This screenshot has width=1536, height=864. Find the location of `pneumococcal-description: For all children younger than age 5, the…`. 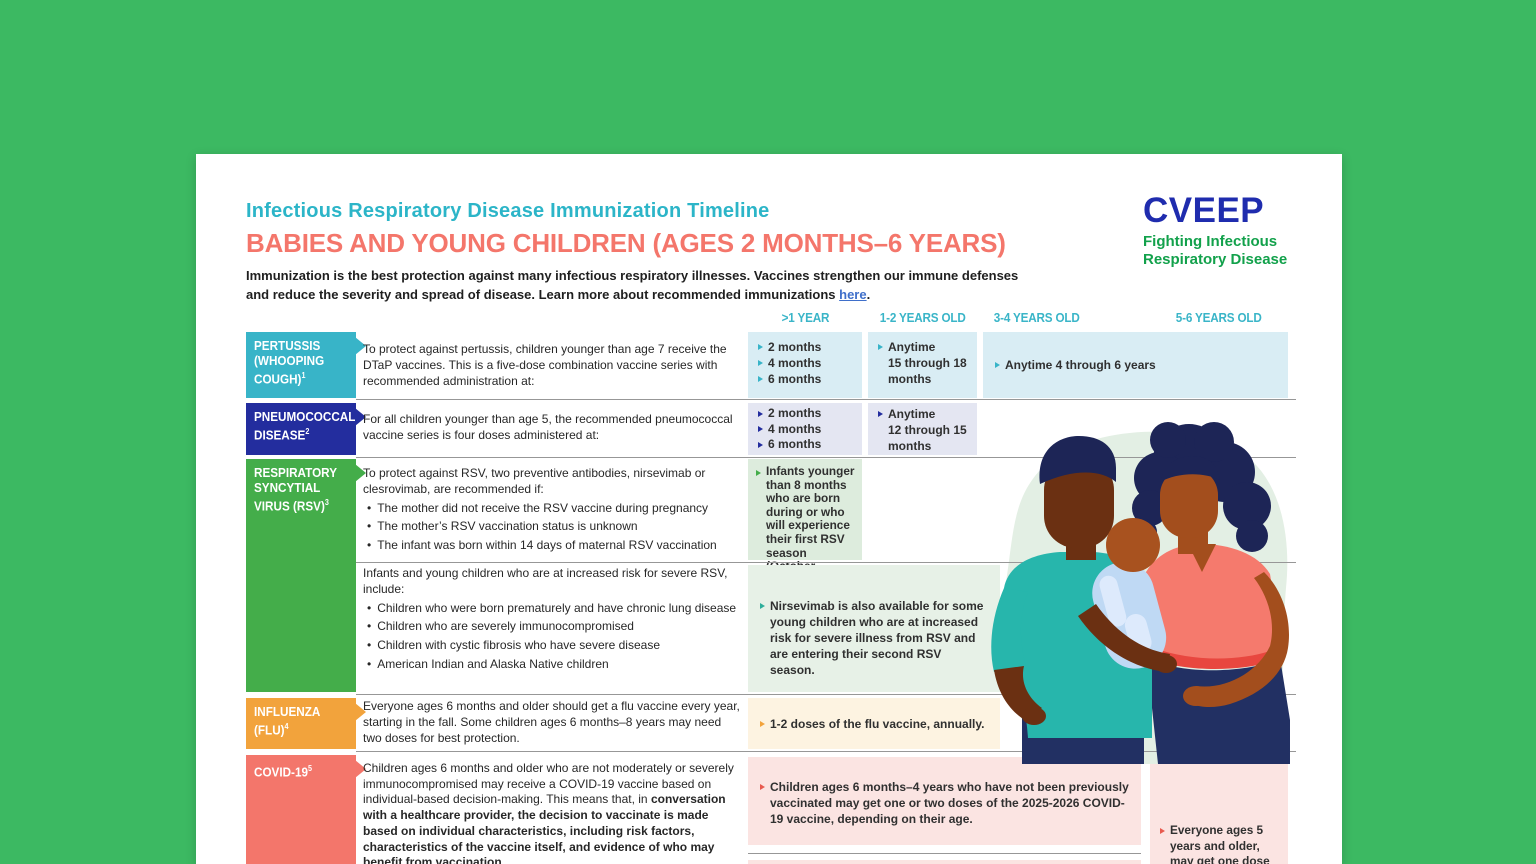

pneumococcal-description: For all children younger than age 5, the… is located at coordinates (548, 427).